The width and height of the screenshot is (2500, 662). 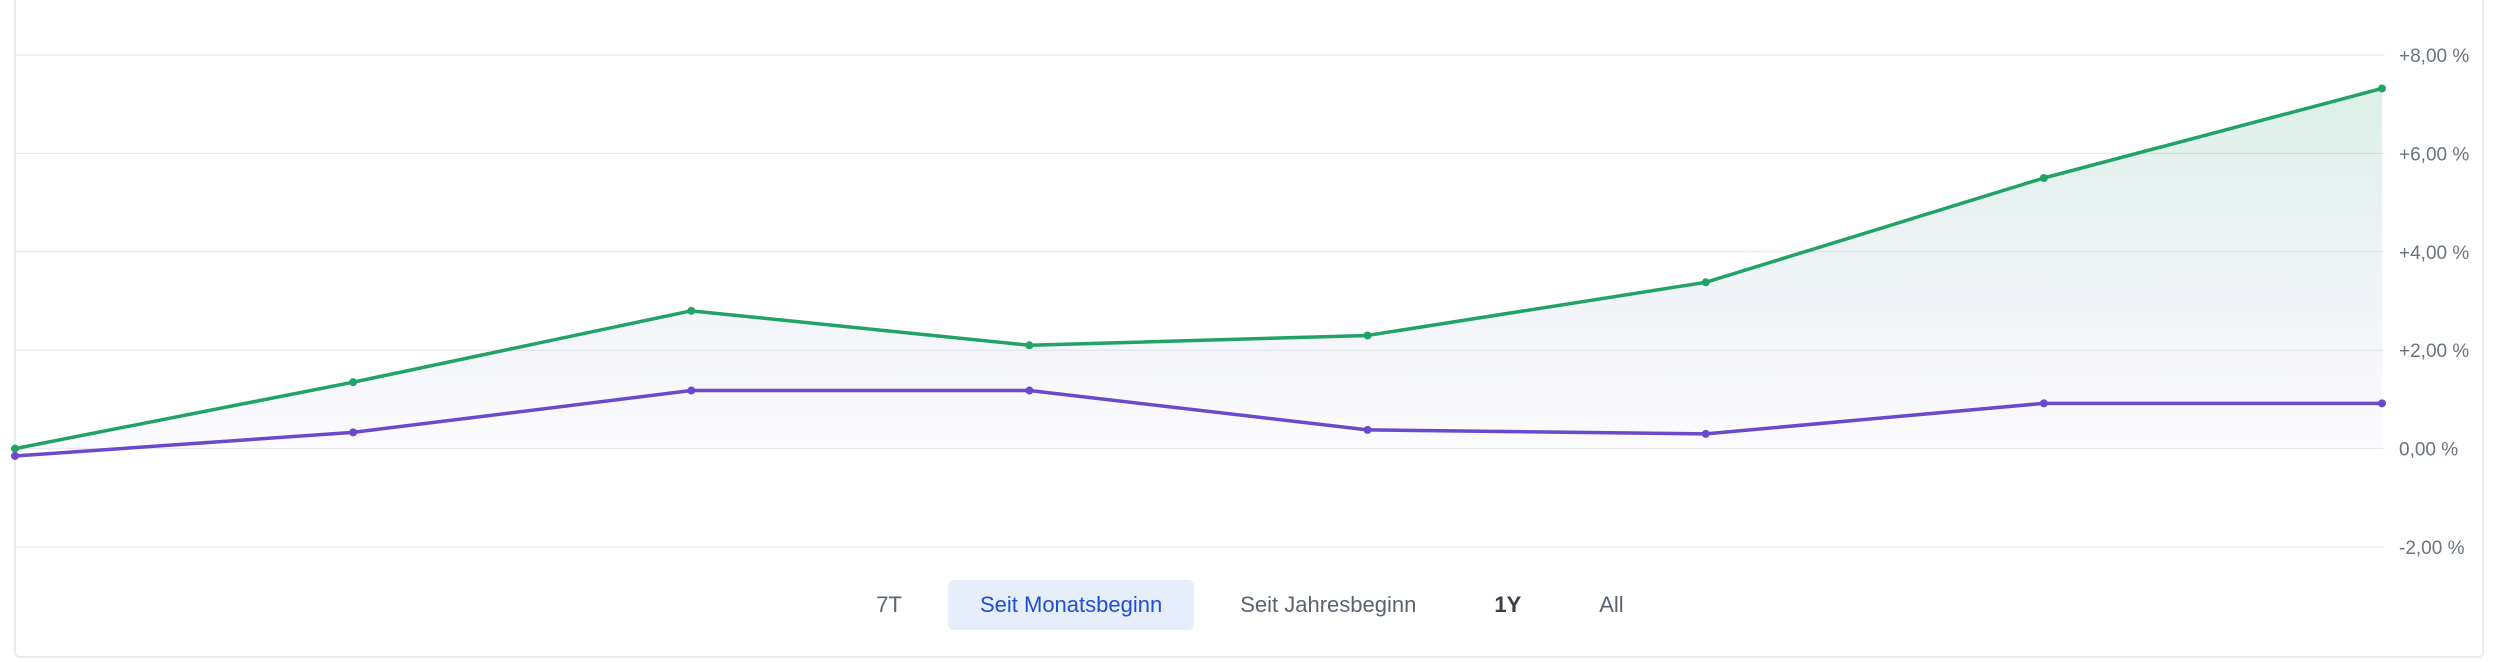 I want to click on y-tick-label: +8,00 %, so click(x=2434, y=56).